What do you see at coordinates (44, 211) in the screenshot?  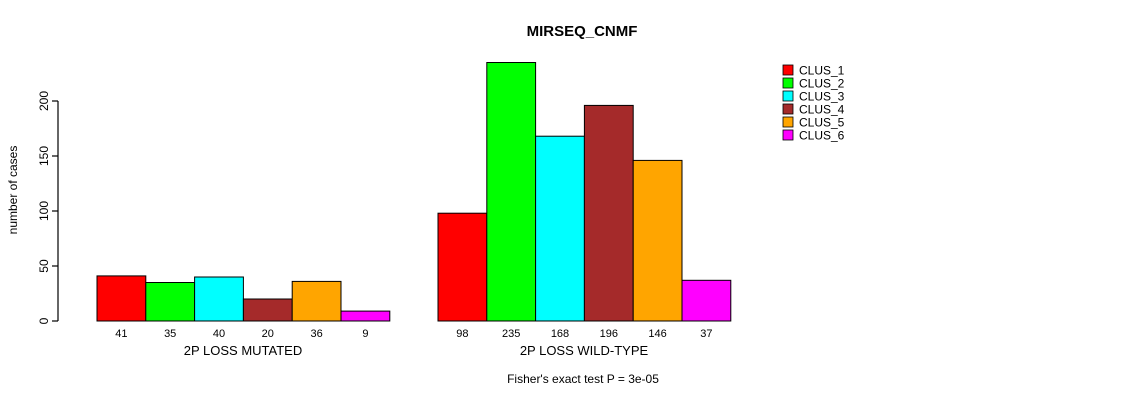 I see `y-tick-label: 100` at bounding box center [44, 211].